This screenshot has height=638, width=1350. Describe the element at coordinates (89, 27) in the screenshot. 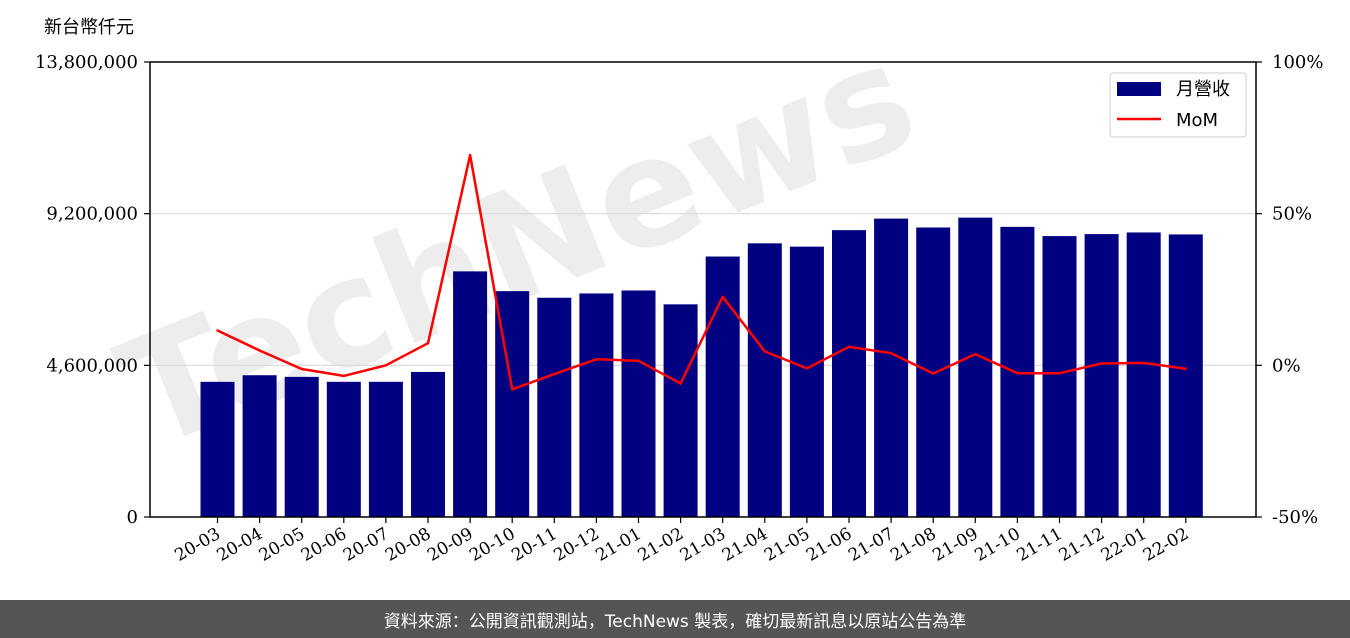

I see `y-unit-label: 新台幣仟元` at that location.